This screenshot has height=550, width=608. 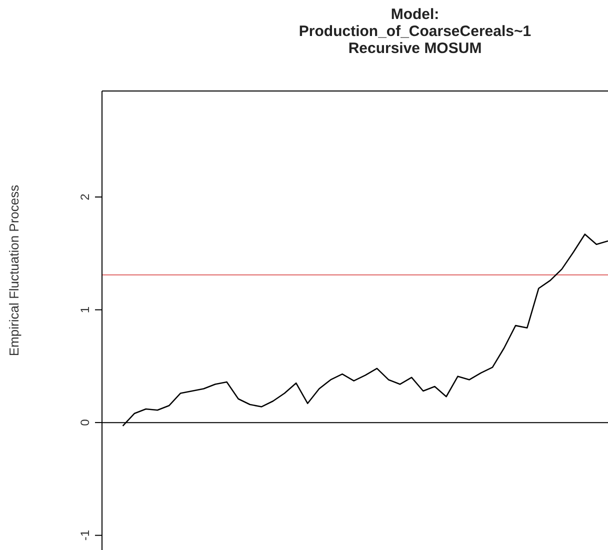 What do you see at coordinates (85, 535) in the screenshot?
I see `y-tick-label: -1` at bounding box center [85, 535].